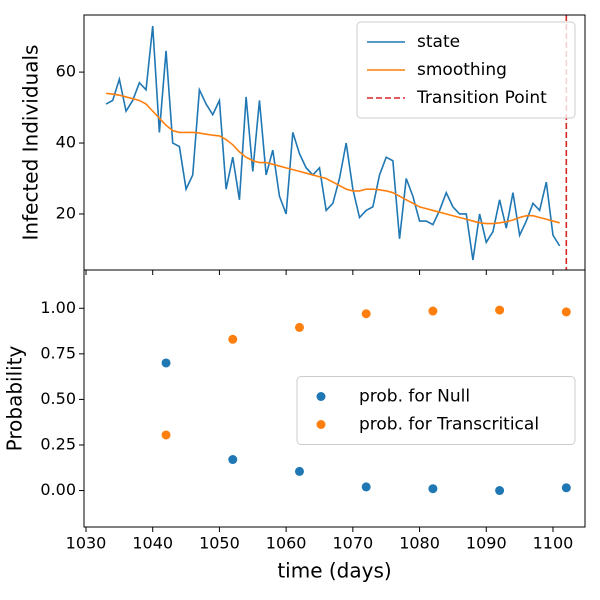 The width and height of the screenshot is (600, 600). I want to click on legend-label: Transition Point, so click(481, 98).